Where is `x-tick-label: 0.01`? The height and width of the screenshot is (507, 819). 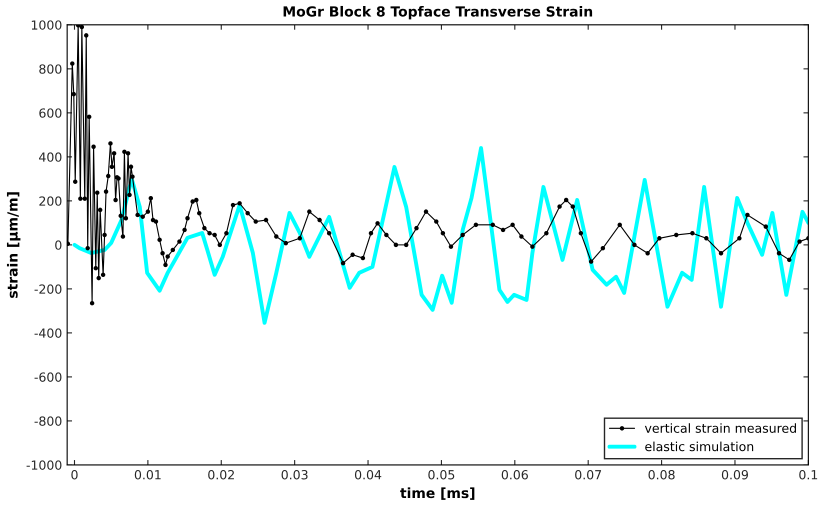
x-tick-label: 0.01 is located at coordinates (147, 475).